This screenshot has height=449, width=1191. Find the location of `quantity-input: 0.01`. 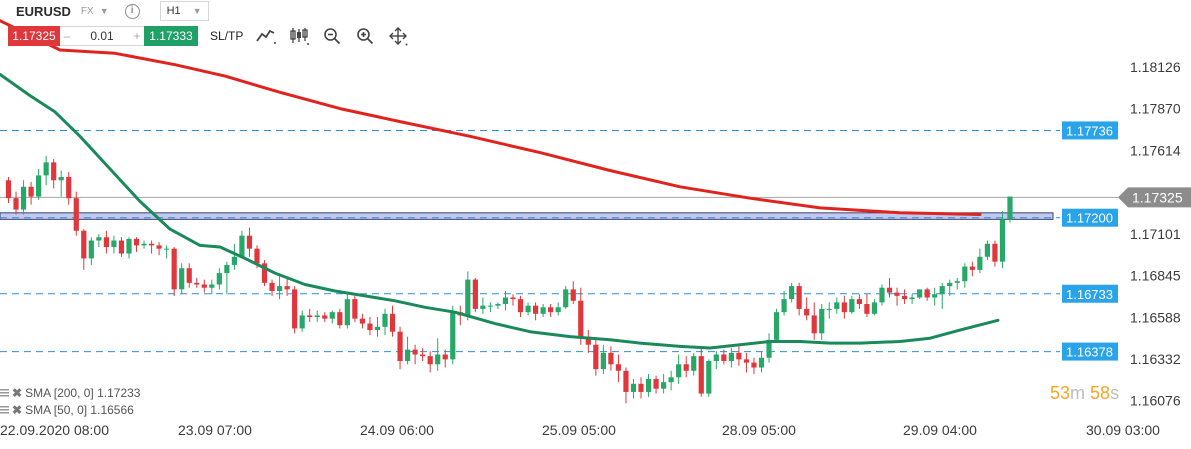

quantity-input: 0.01 is located at coordinates (102, 35).